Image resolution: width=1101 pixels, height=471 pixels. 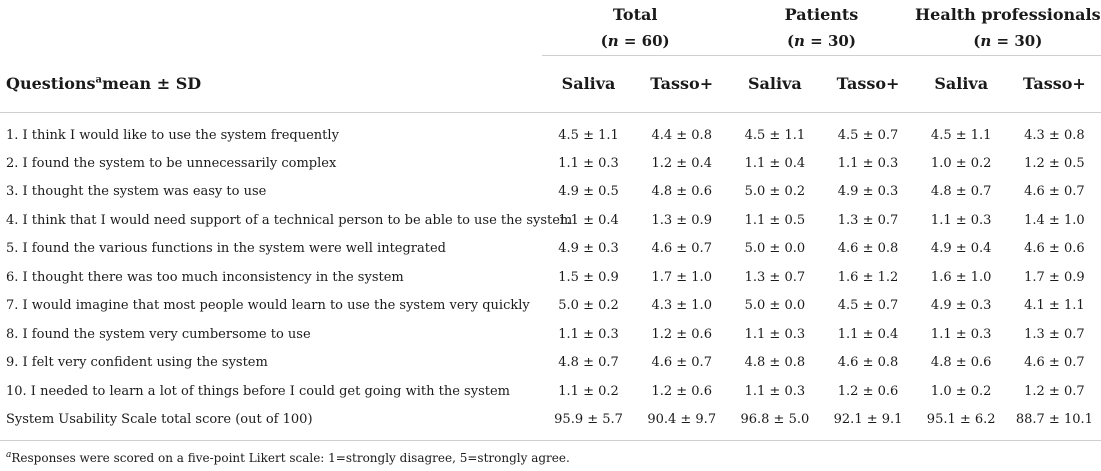 I want to click on value-cell: 4.6 ± 0.6, so click(x=1054, y=249).